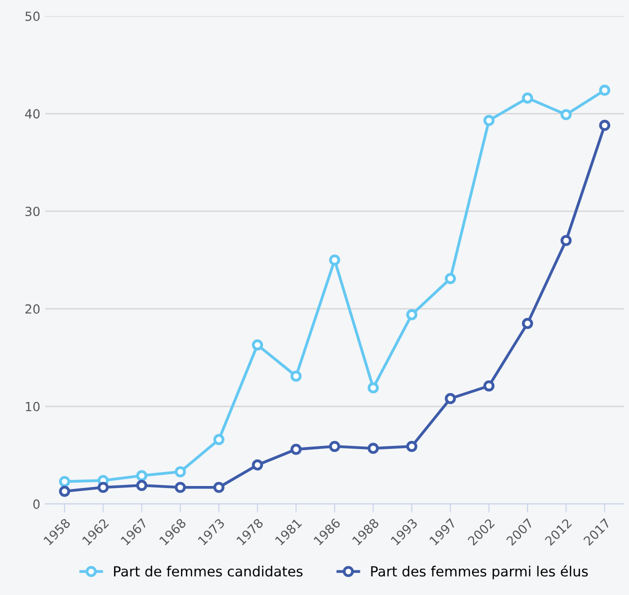 The width and height of the screenshot is (629, 595). What do you see at coordinates (32, 16) in the screenshot?
I see `y-tick-label: 50` at bounding box center [32, 16].